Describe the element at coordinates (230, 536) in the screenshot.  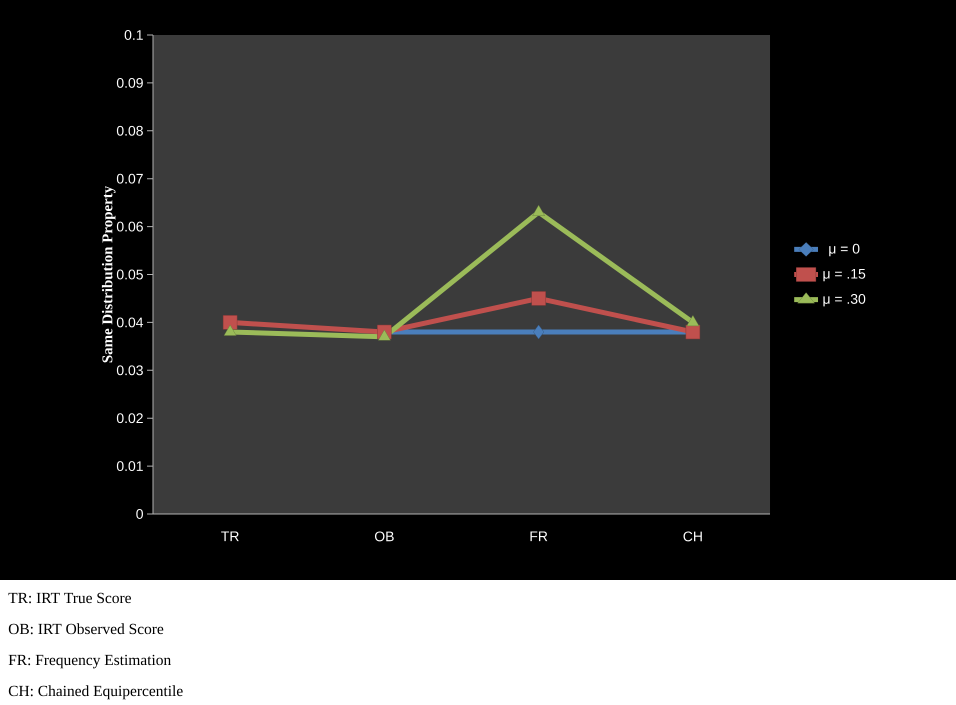
I see `x-tick-label: TR` at that location.